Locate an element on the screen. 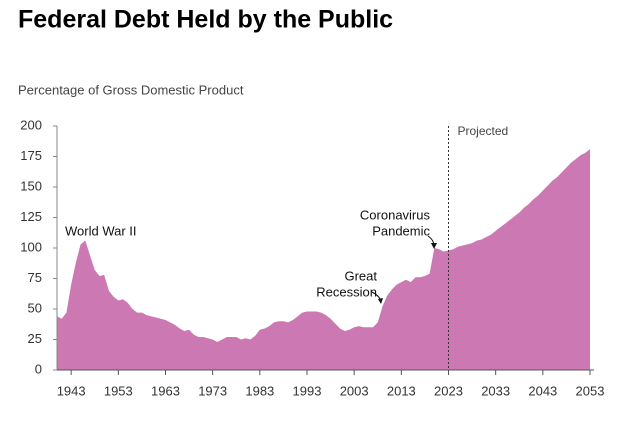  y-tick-label: 75 is located at coordinates (35, 277).